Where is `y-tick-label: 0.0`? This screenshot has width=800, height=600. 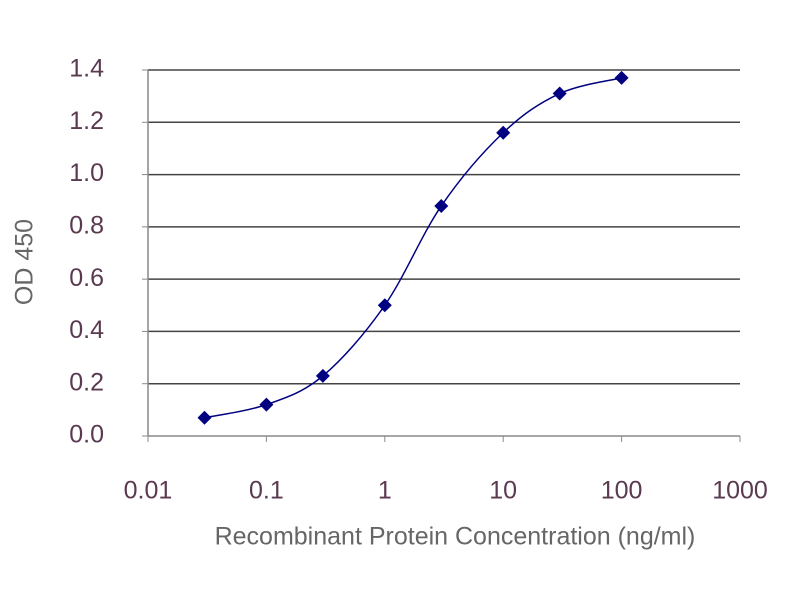
y-tick-label: 0.0 is located at coordinates (86, 435).